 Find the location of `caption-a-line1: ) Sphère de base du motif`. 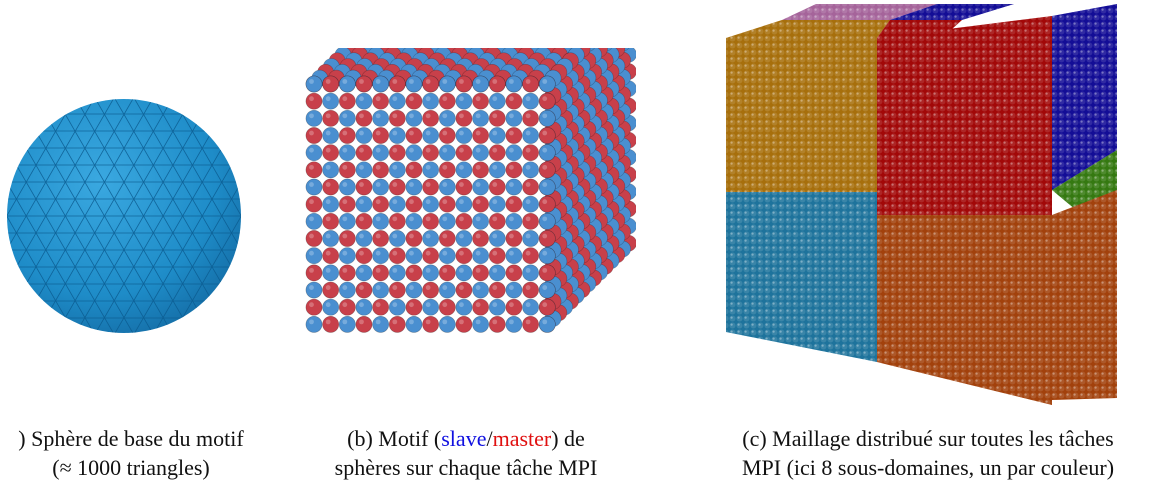

caption-a-line1: ) Sphère de base du motif is located at coordinates (131, 438).